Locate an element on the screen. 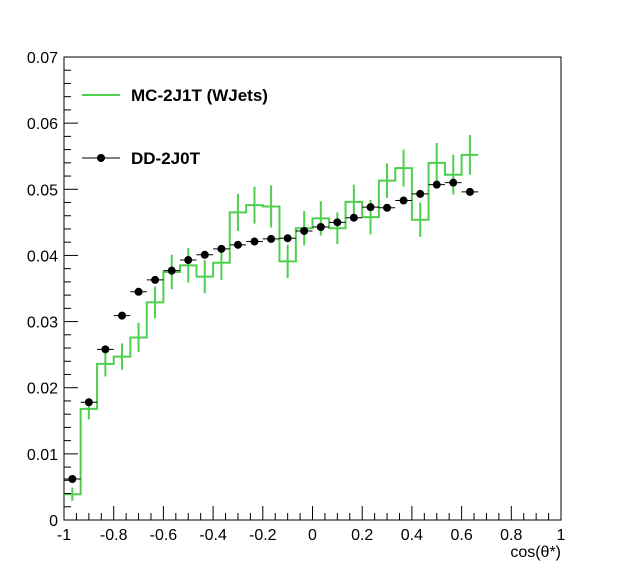  x-tick-label: 0.4 is located at coordinates (412, 535).